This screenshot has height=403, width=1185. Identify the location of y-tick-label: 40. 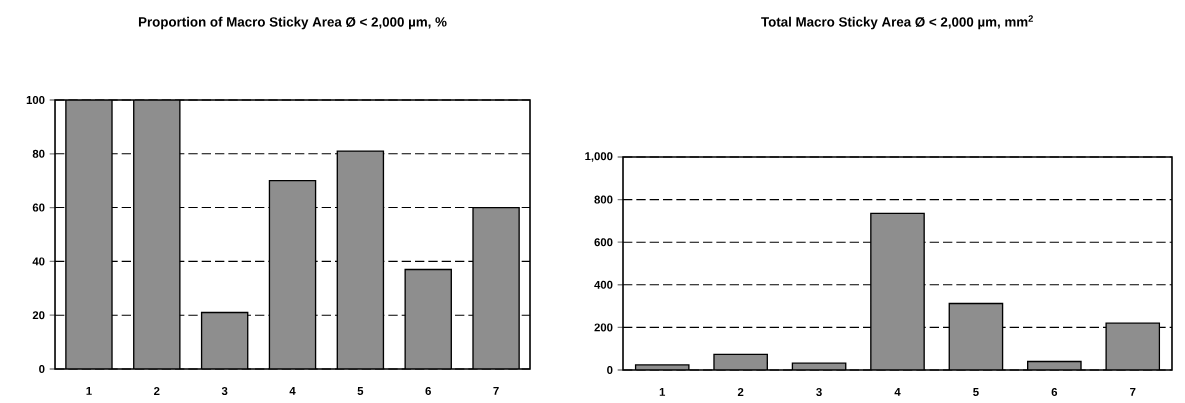
(38, 261).